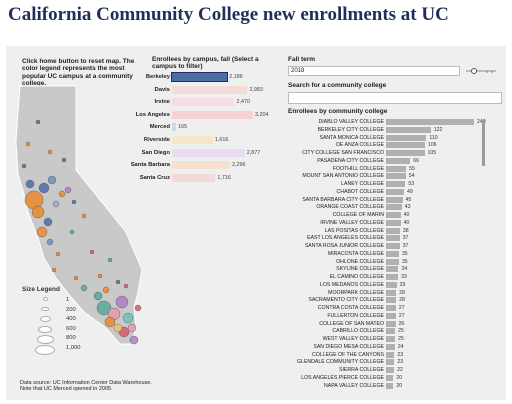 The height and width of the screenshot is (404, 512). Describe the element at coordinates (492, 73) in the screenshot. I see `slider-next-icon: ›` at that location.